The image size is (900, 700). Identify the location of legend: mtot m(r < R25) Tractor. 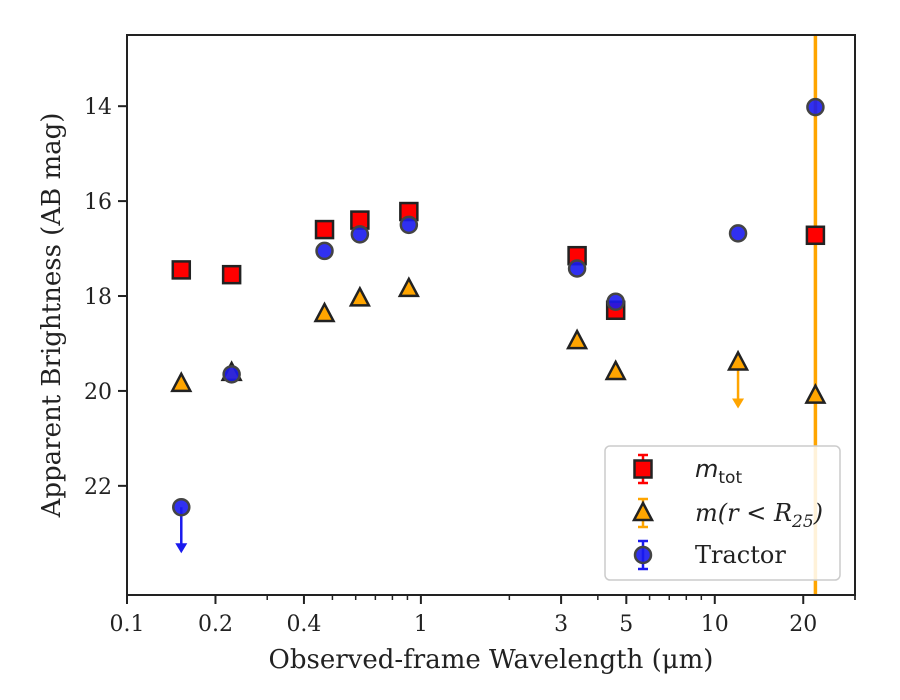
(722, 513).